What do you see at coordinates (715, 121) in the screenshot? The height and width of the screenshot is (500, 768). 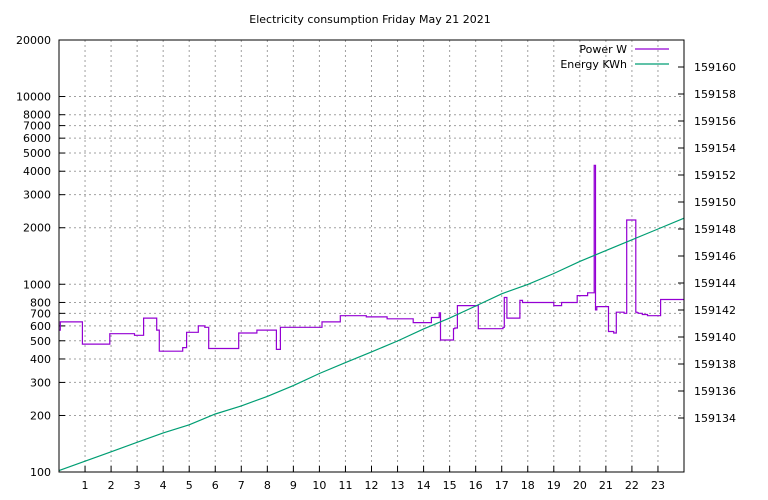 I see `y-right-tick-label: 159156` at bounding box center [715, 121].